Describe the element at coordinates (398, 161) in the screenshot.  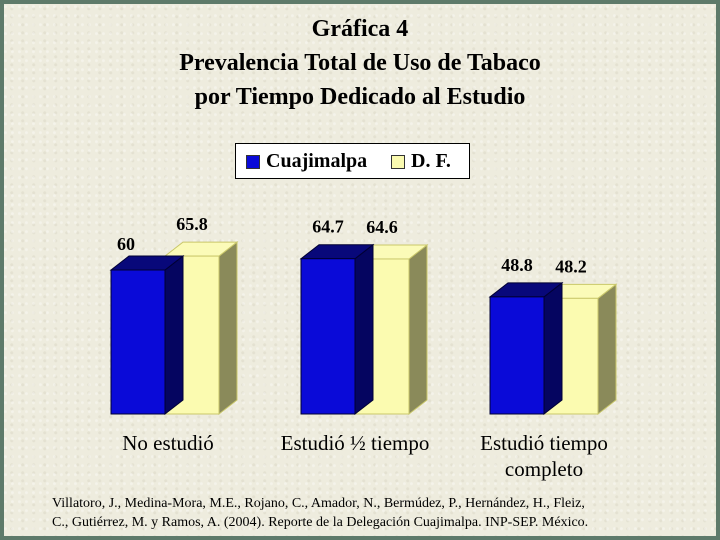
I see `legend-swatch-df` at that location.